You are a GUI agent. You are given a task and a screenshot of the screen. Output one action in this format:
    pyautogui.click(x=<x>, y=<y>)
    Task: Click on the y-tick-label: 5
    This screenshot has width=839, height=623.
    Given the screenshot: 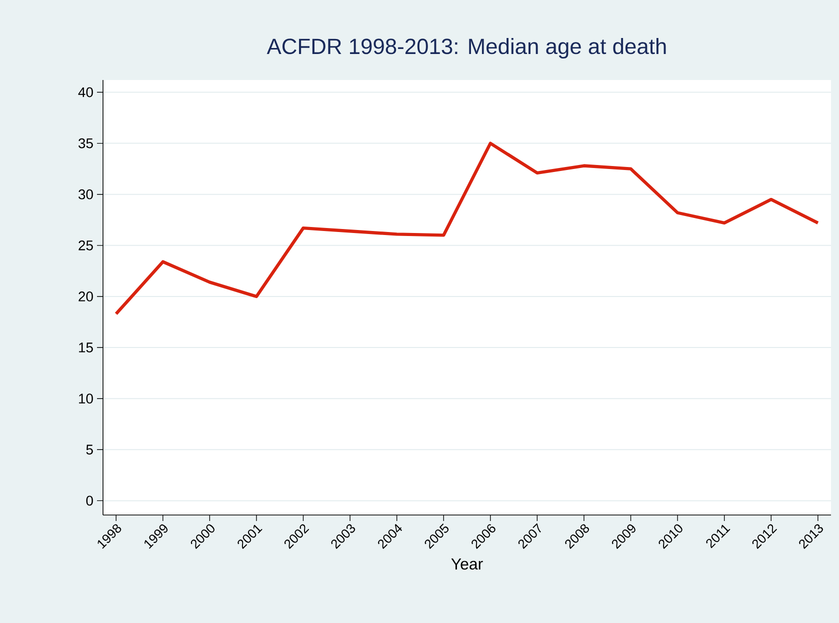 What is the action you would take?
    pyautogui.click(x=89, y=449)
    